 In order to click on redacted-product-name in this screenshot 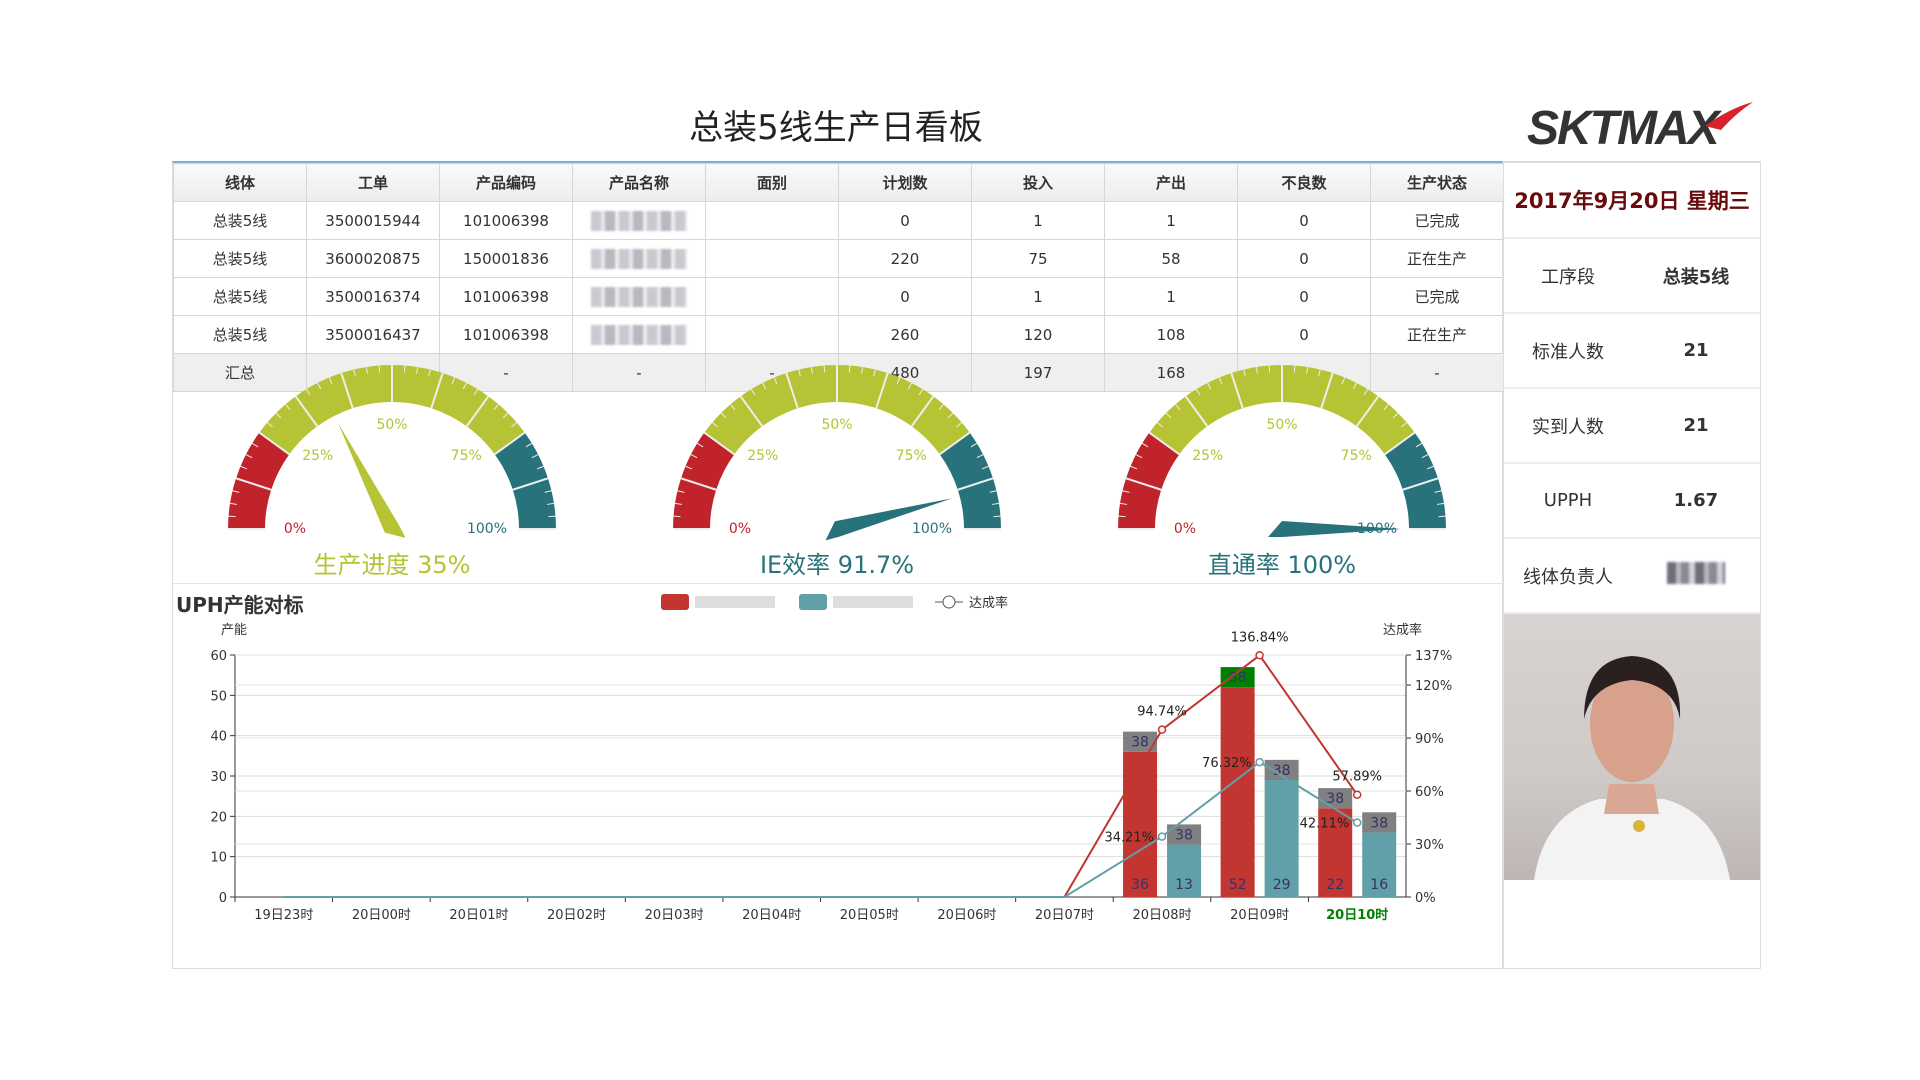, I will do `click(639, 258)`.